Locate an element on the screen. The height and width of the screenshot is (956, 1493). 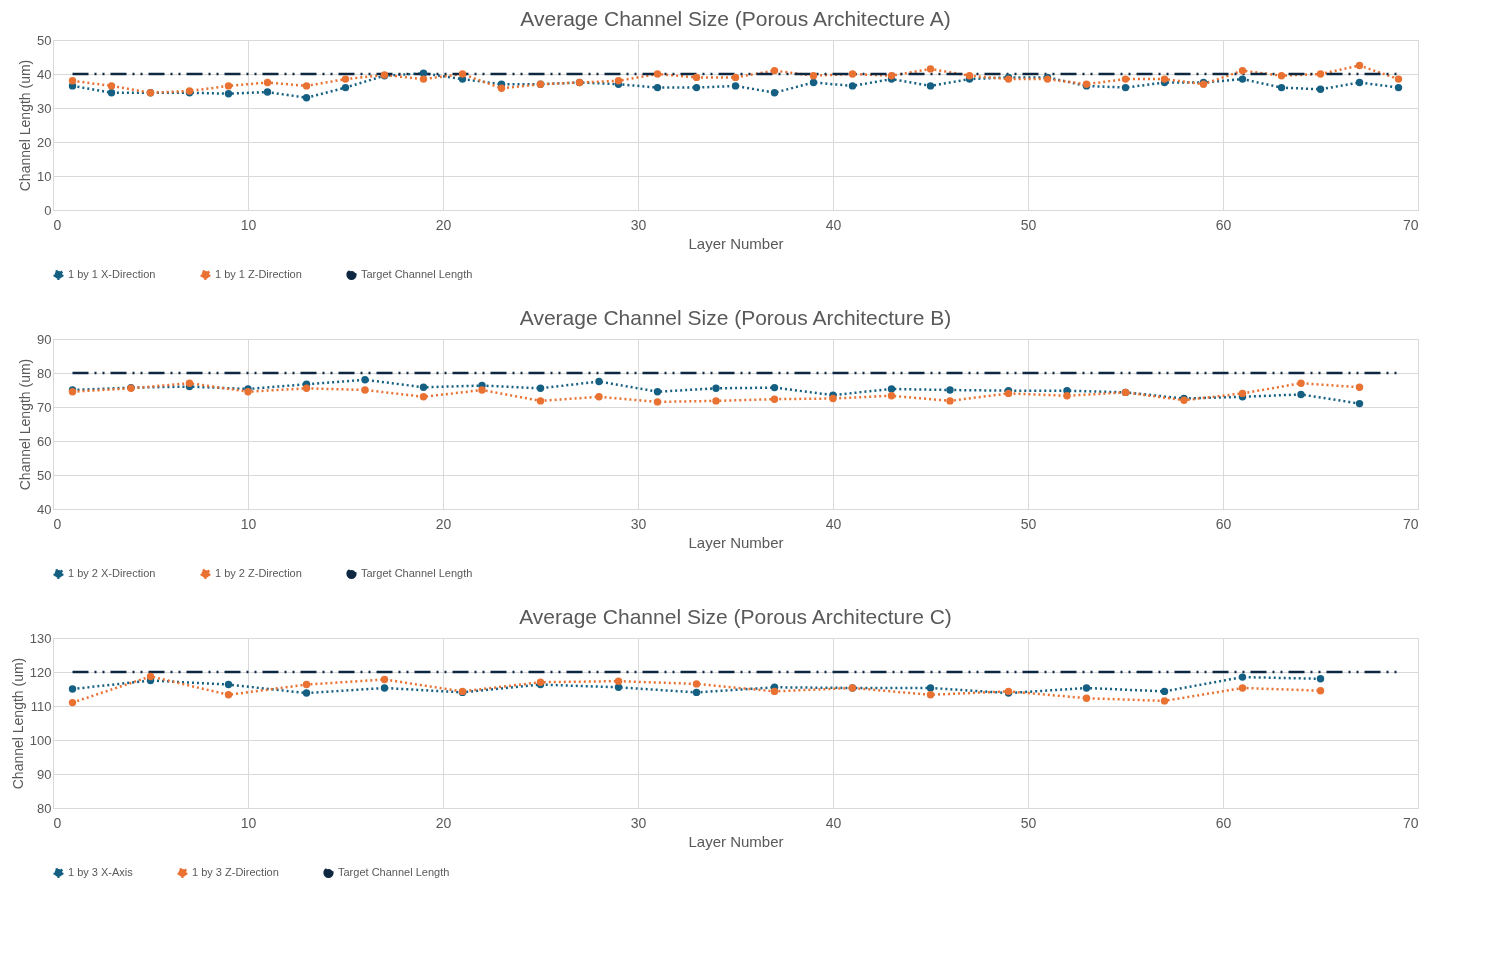
legend-label: 1 by 3 X-Axis is located at coordinates (101, 871).